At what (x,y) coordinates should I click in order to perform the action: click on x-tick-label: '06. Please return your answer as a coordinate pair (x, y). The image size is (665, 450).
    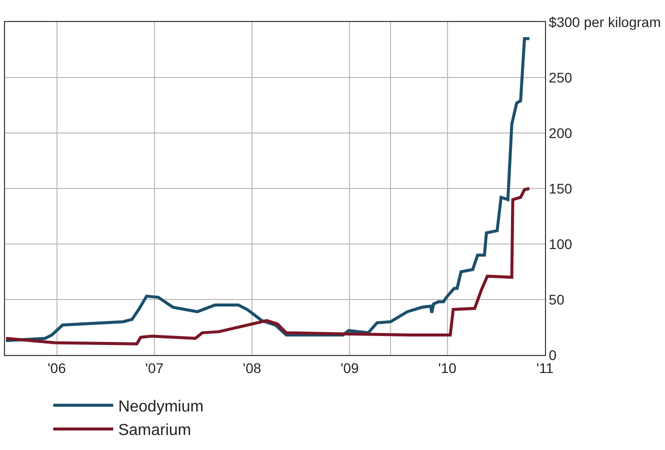
    Looking at the image, I should click on (57, 368).